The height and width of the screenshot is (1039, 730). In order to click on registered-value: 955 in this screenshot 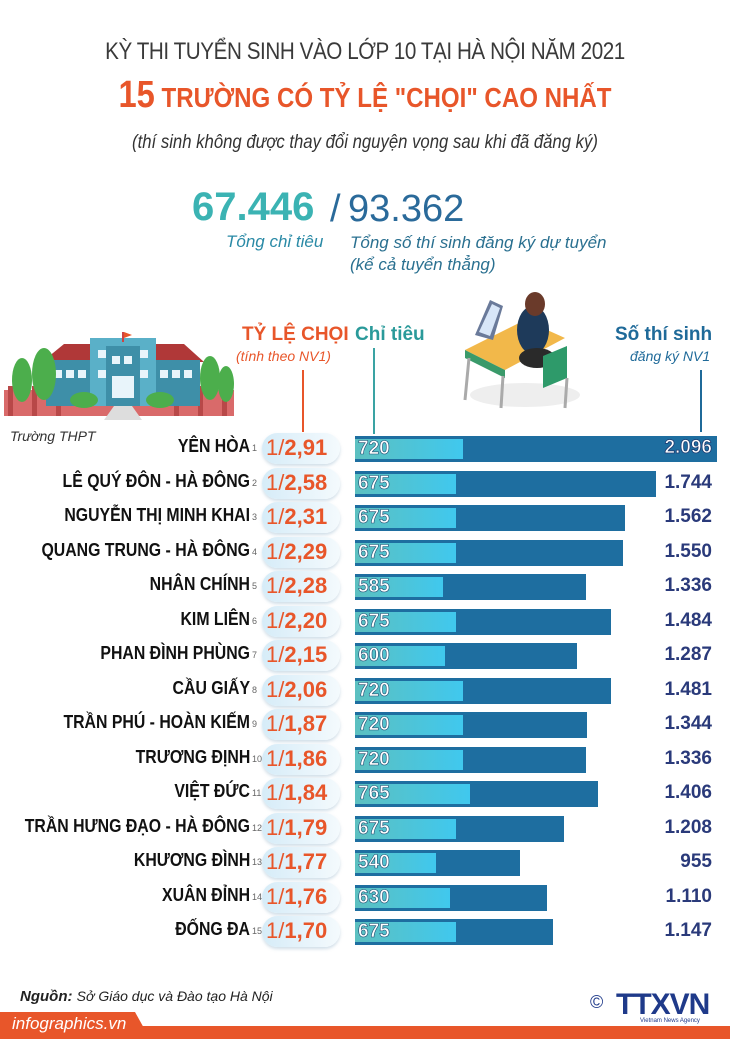, I will do `click(696, 861)`.